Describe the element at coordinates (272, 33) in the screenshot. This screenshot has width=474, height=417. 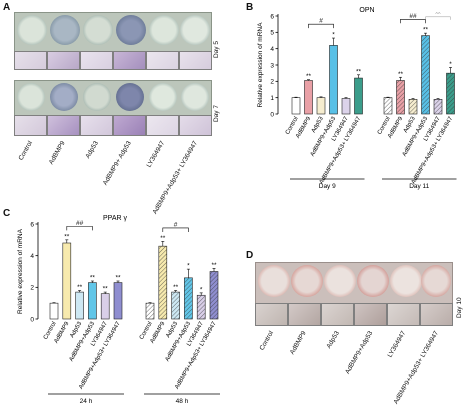
I see `y-tick-label: 5` at that location.